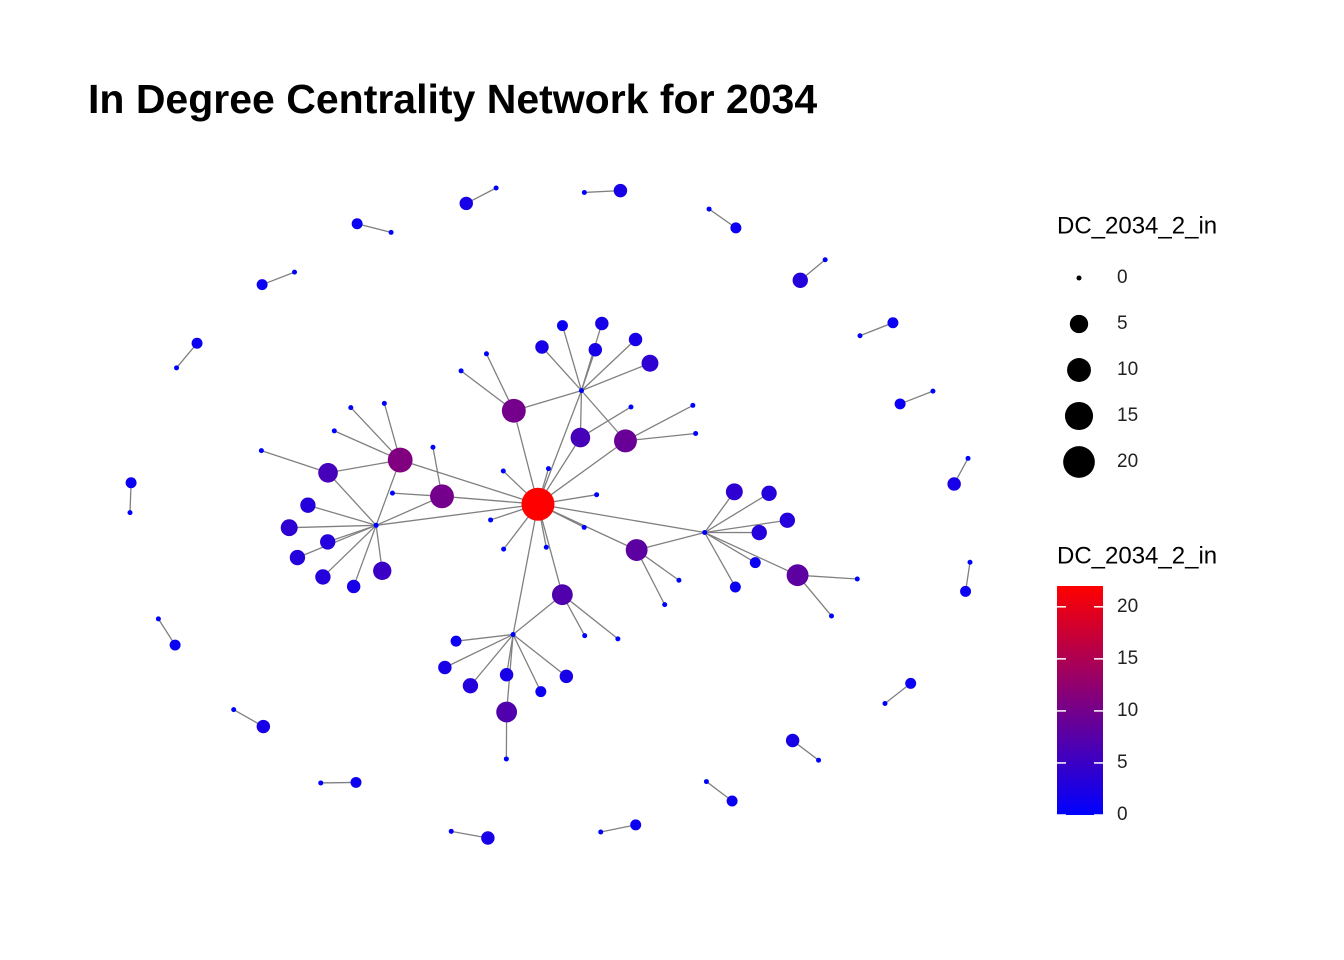  I want to click on size-legend-label: 0, so click(1122, 277).